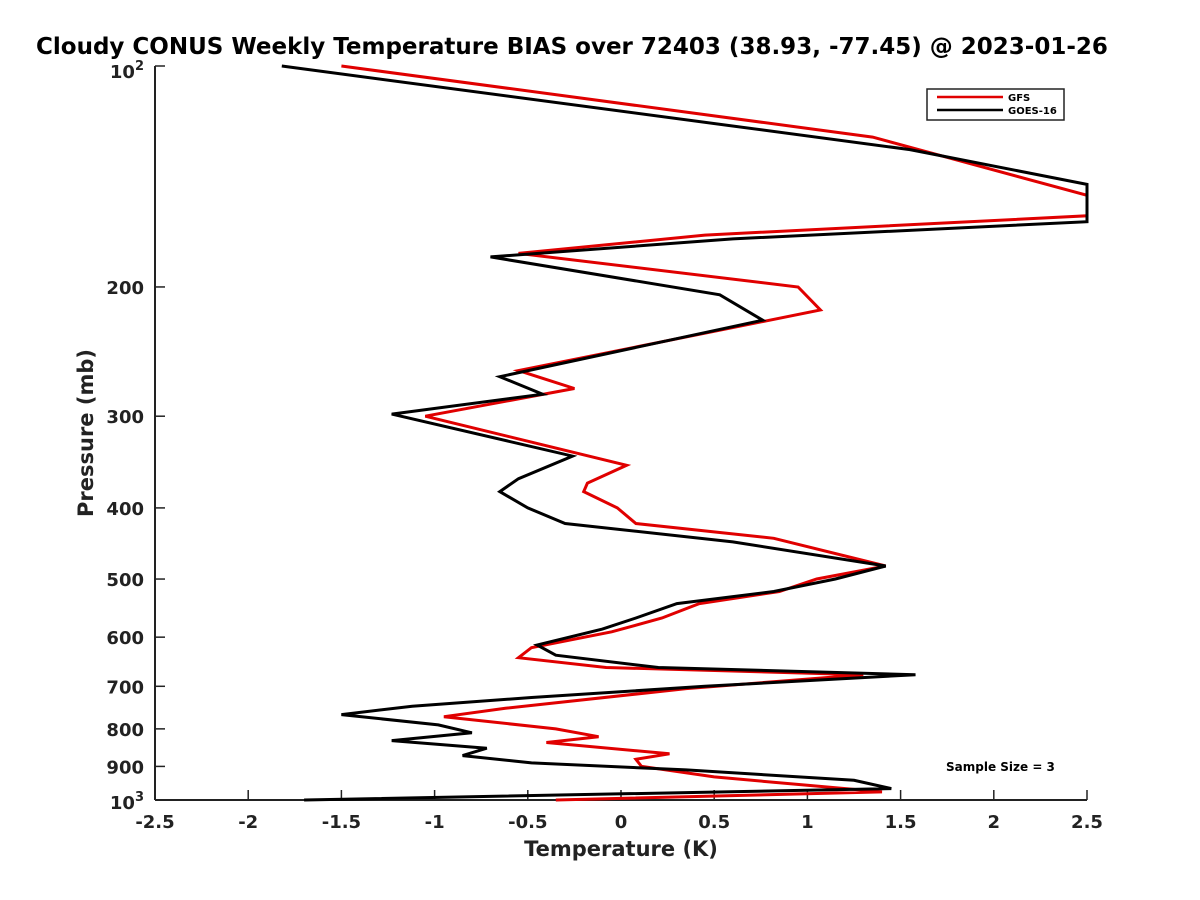  What do you see at coordinates (125, 509) in the screenshot?
I see `y-tick-label: 400` at bounding box center [125, 509].